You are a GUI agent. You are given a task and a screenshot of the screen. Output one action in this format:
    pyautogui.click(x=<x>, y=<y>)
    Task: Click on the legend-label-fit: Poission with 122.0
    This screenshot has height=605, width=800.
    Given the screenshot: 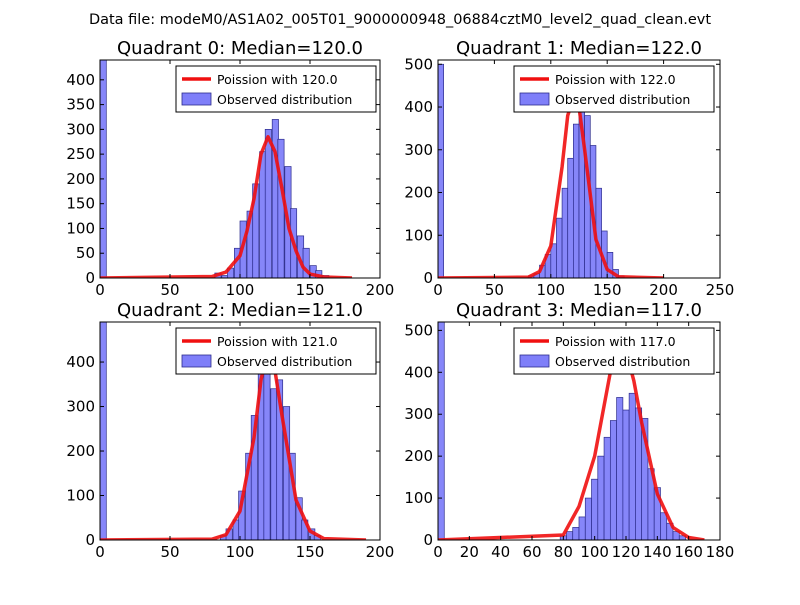 What is the action you would take?
    pyautogui.click(x=615, y=79)
    